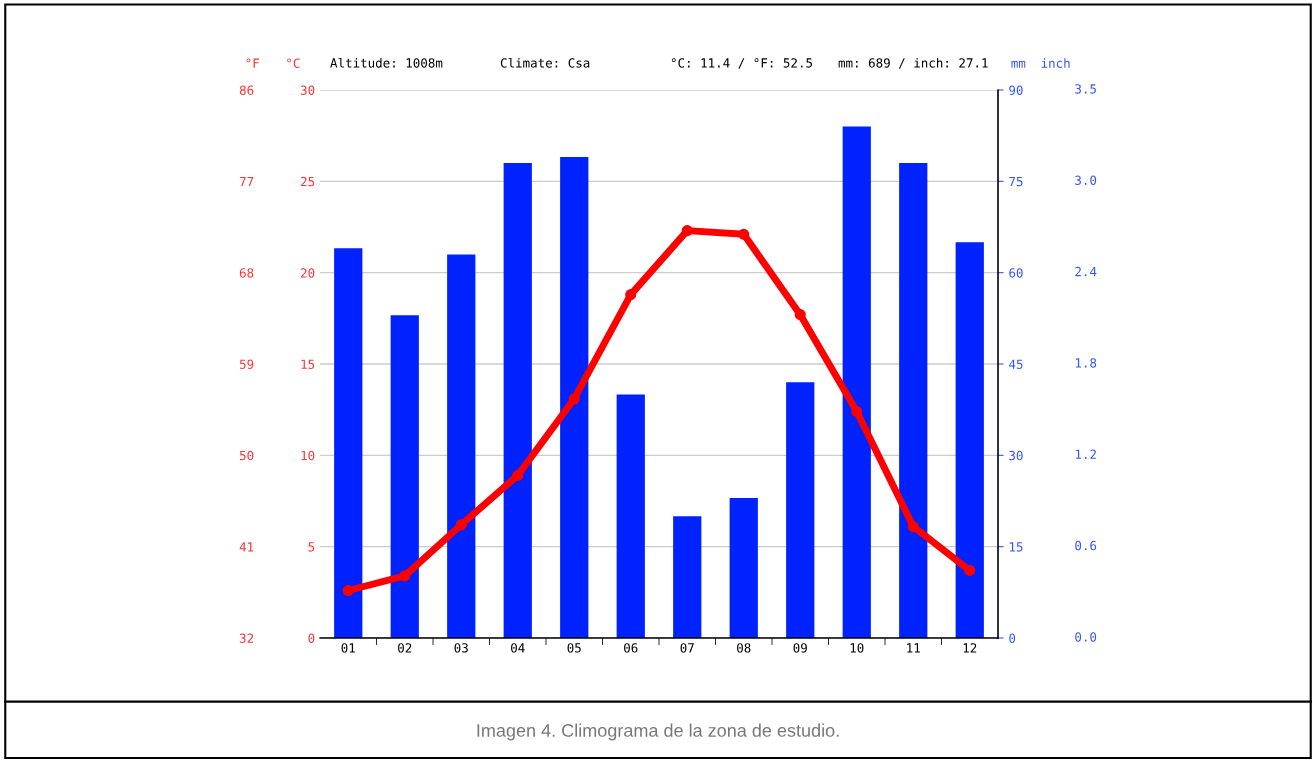 The image size is (1316, 761). Describe the element at coordinates (246, 547) in the screenshot. I see `y3-tick-label: 41` at that location.